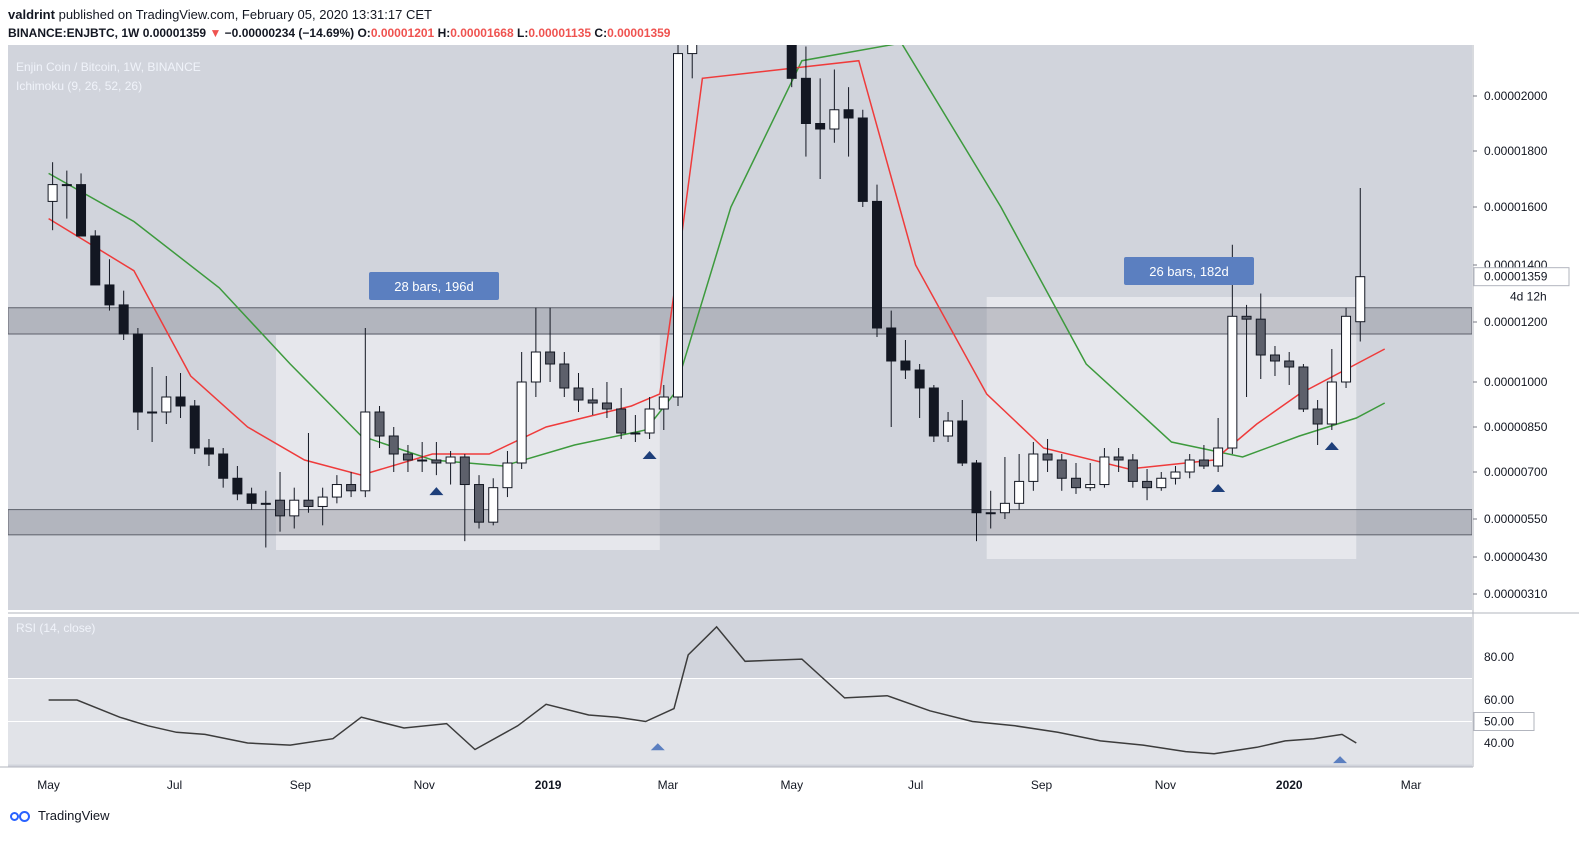  What do you see at coordinates (1516, 427) in the screenshot?
I see `price-axis-label: 0.00000850` at bounding box center [1516, 427].